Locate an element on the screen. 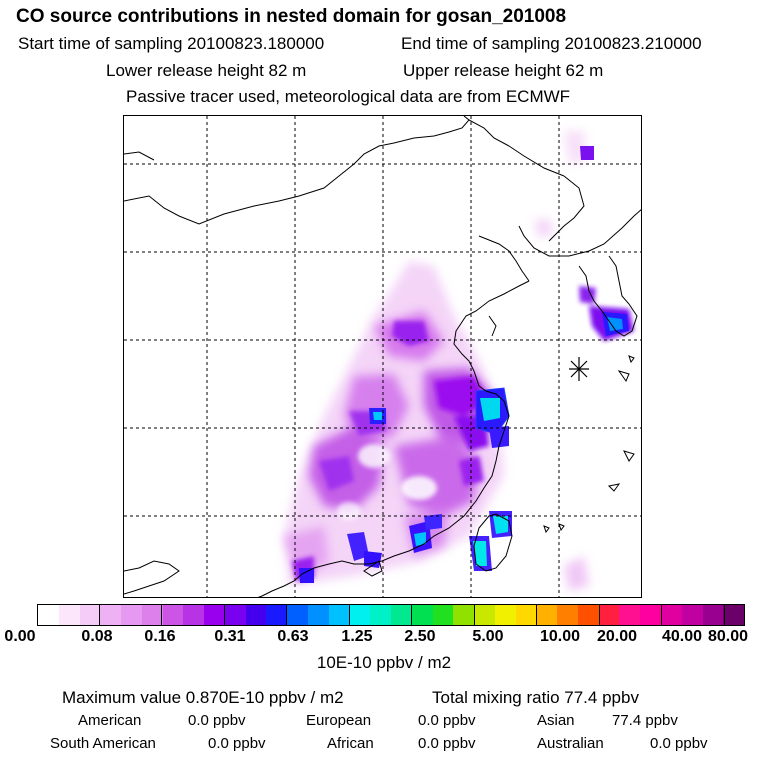 Image resolution: width=768 pixels, height=768 pixels. start-time-label: Start time of sampling 20100823.180000 is located at coordinates (171, 43).